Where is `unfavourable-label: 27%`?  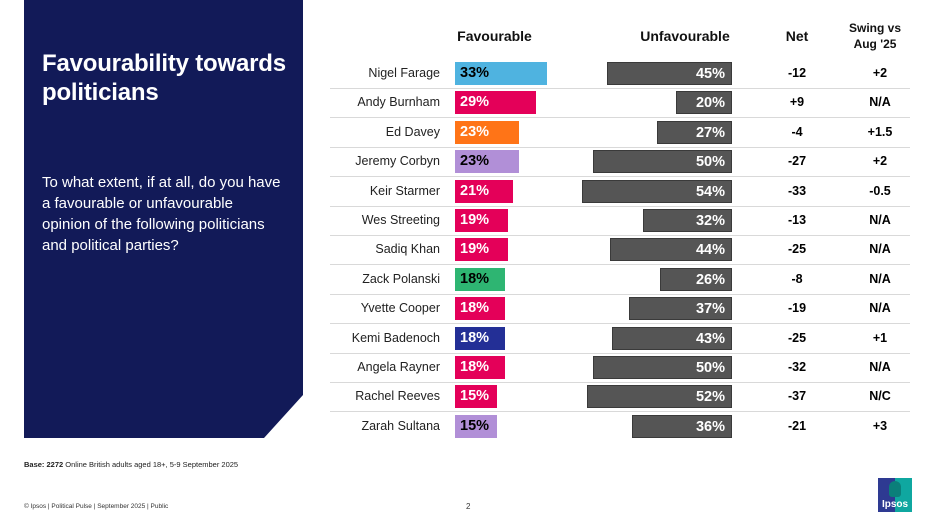 unfavourable-label: 27% is located at coordinates (710, 132).